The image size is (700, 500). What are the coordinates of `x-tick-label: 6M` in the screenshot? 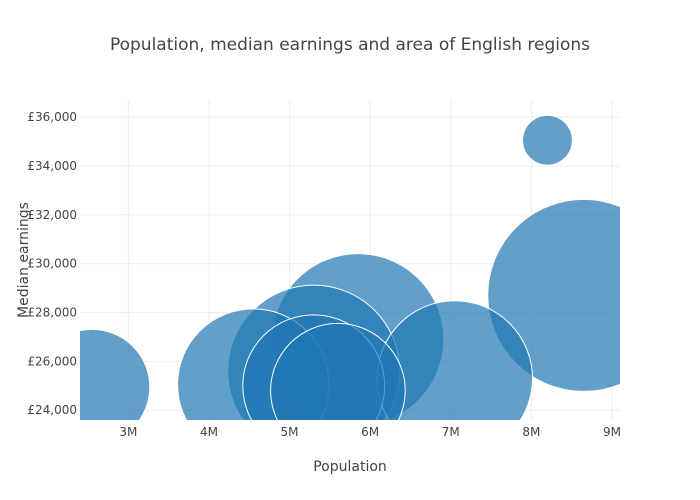 It's located at (370, 432).